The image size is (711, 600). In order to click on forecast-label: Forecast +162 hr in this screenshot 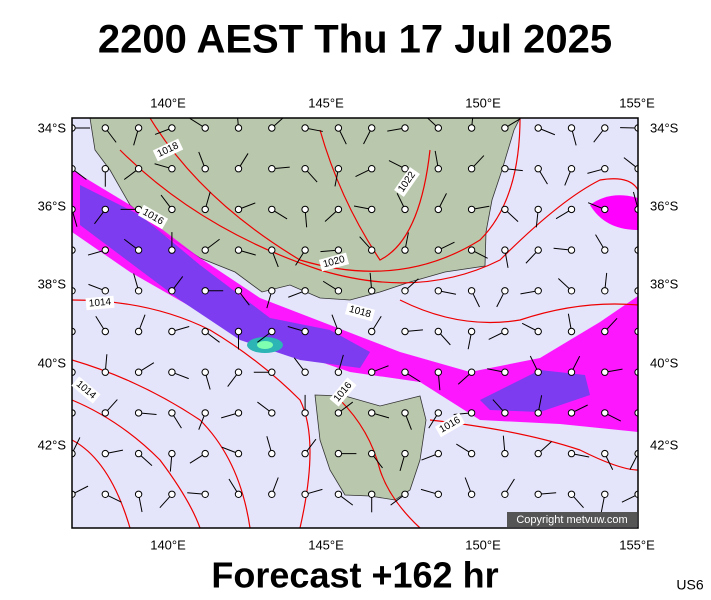, I will do `click(354, 575)`.